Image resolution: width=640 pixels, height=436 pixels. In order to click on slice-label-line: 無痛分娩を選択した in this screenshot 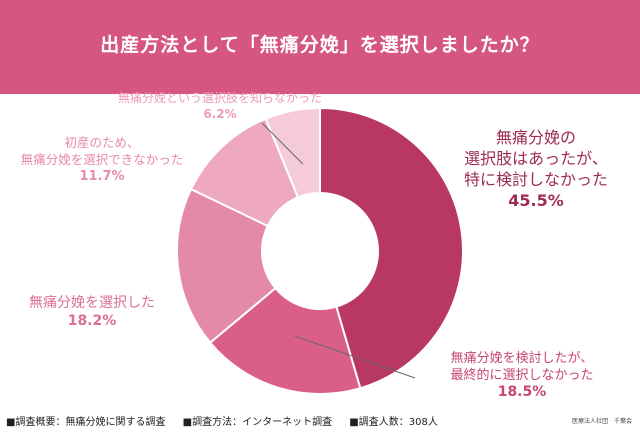, I will do `click(92, 303)`.